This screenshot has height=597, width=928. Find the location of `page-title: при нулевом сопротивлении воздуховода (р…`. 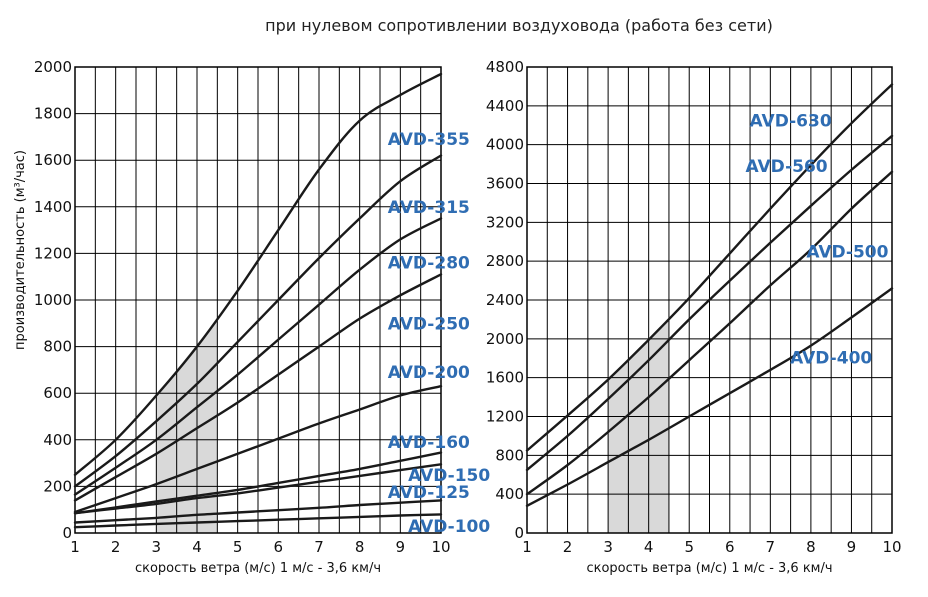

page-title: при нулевом сопротивлении воздуховода (р… is located at coordinates (519, 25).